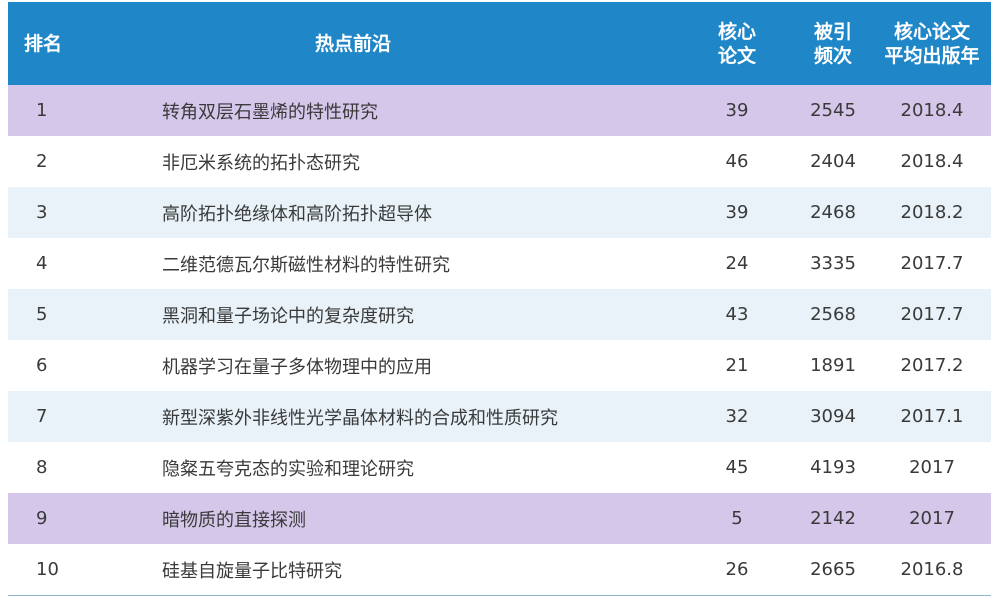  I want to click on row-topic: 暗物质的直接探测, so click(234, 520).